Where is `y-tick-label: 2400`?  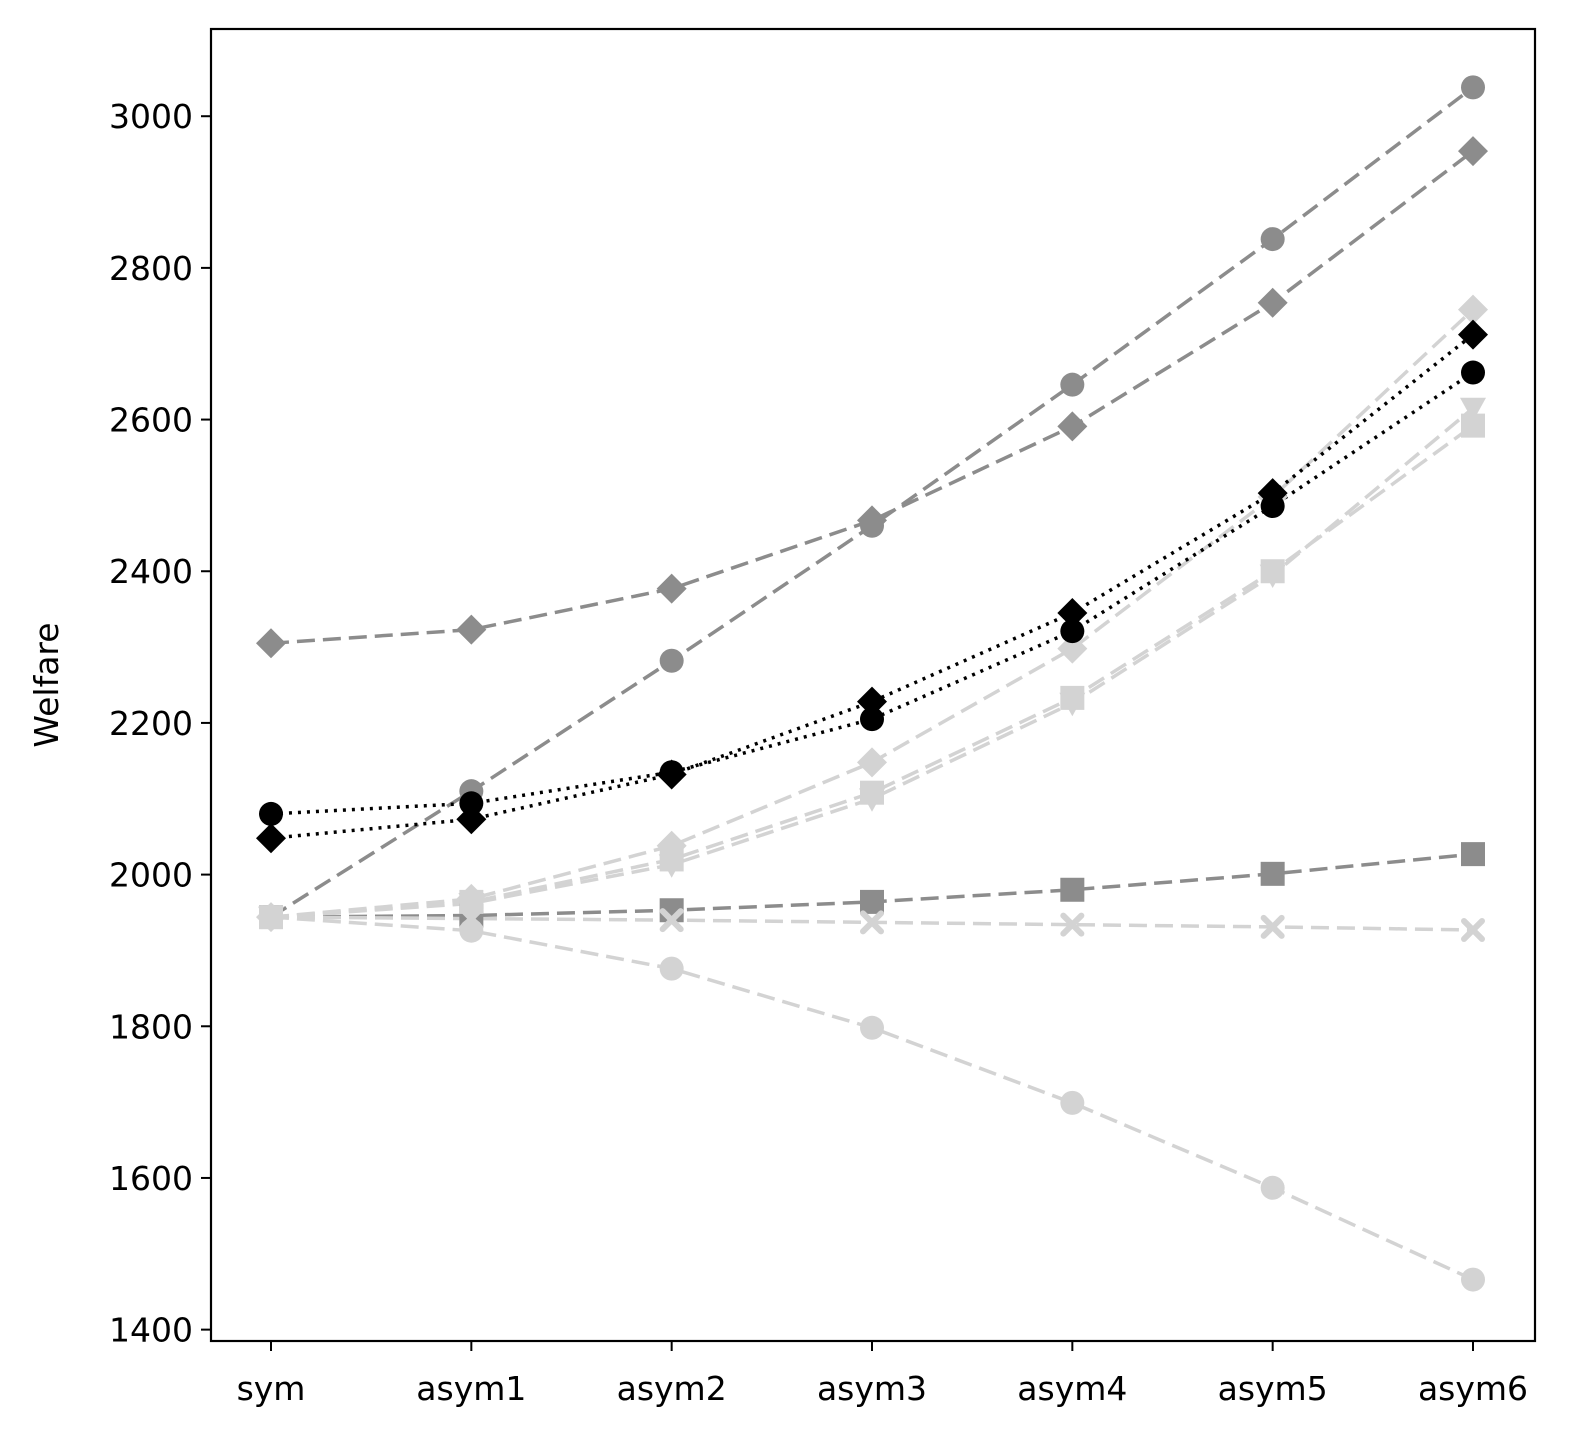 y-tick-label: 2400 is located at coordinates (151, 571).